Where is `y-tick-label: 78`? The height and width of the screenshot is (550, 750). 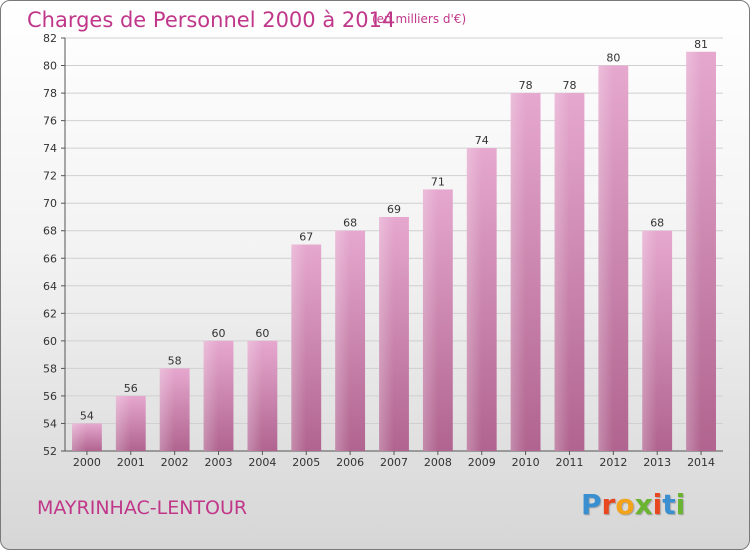 y-tick-label: 78 is located at coordinates (50, 93).